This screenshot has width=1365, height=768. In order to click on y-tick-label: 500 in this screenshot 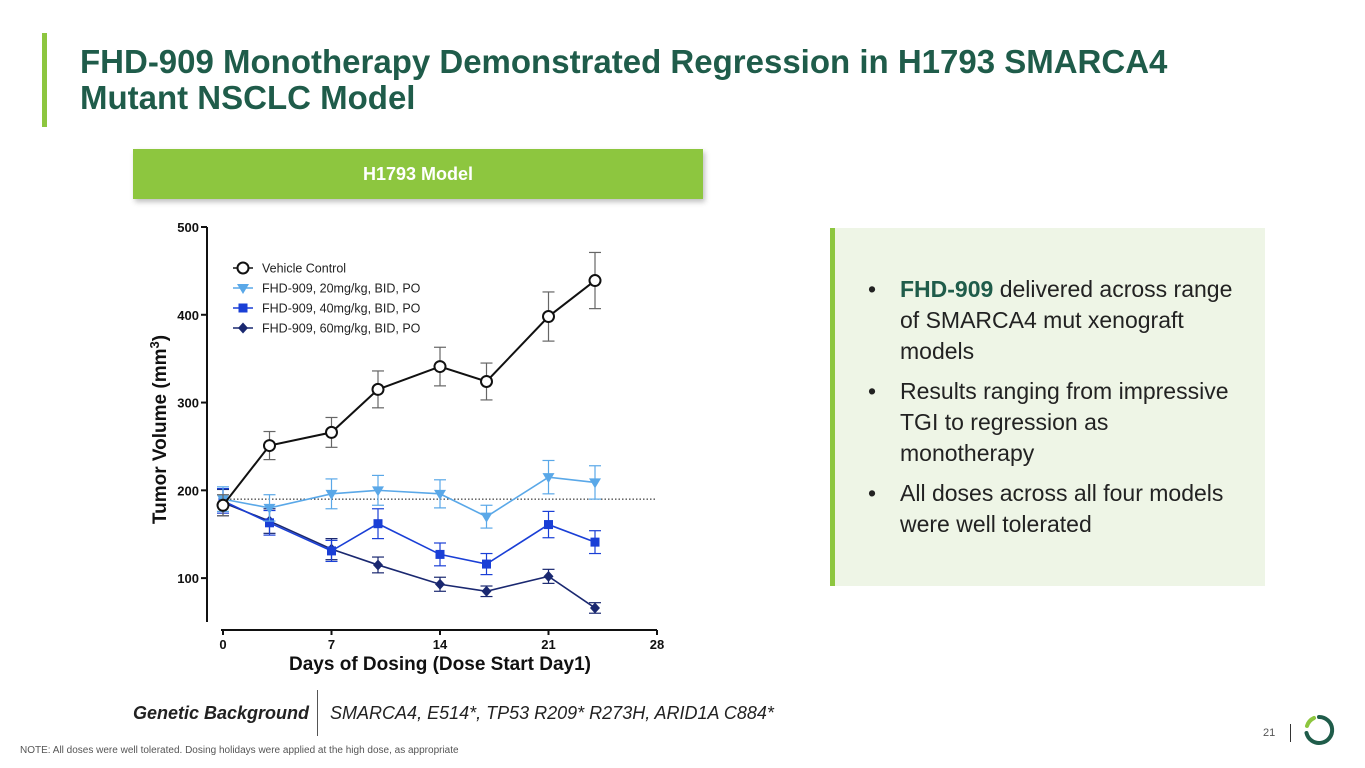, I will do `click(188, 227)`.